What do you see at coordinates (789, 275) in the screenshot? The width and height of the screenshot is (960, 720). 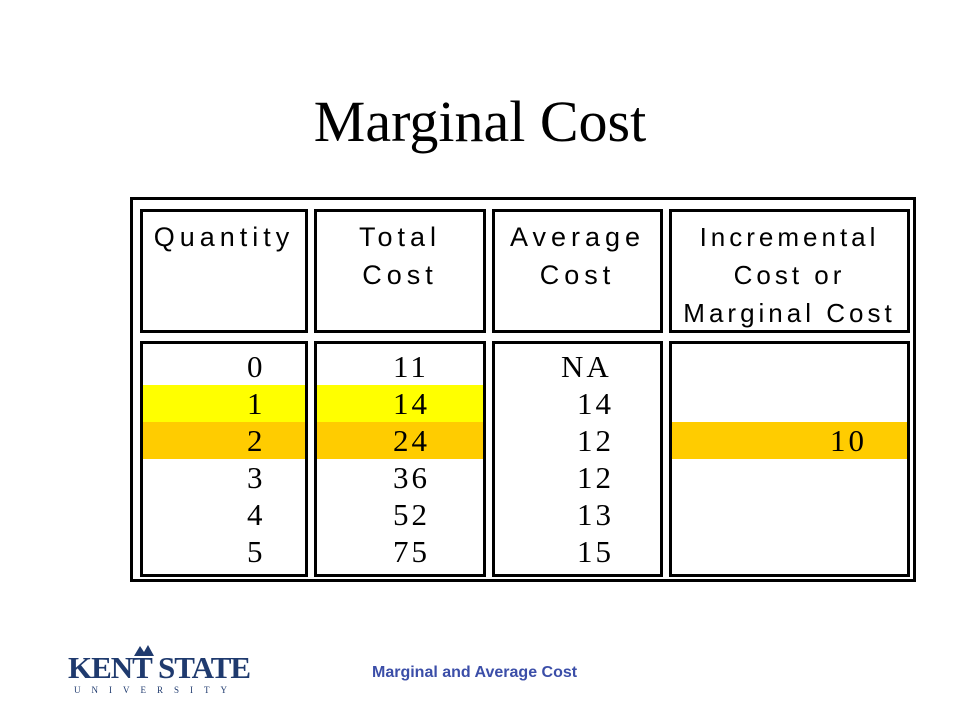 I see `header-marginal-cost-line2: Cost or` at bounding box center [789, 275].